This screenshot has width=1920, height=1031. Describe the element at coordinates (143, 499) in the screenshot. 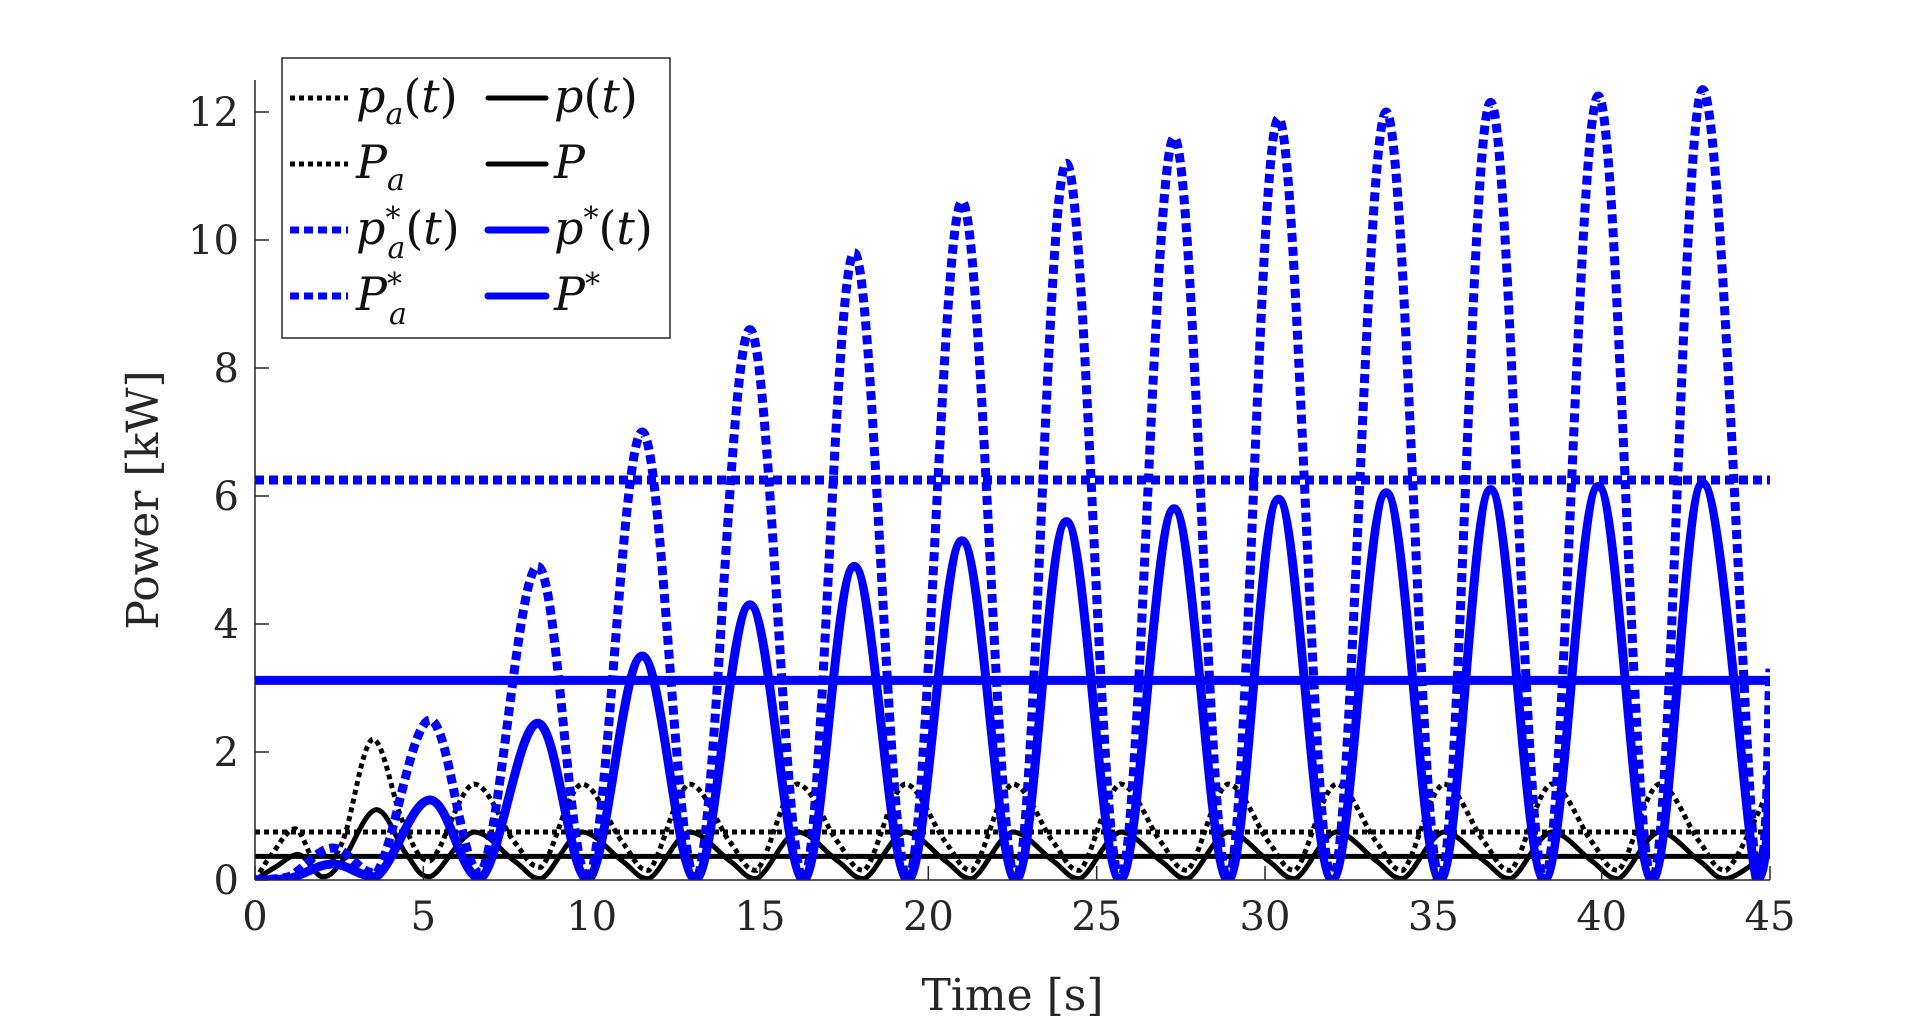

I see `y-axis-label: Power [kW]` at that location.